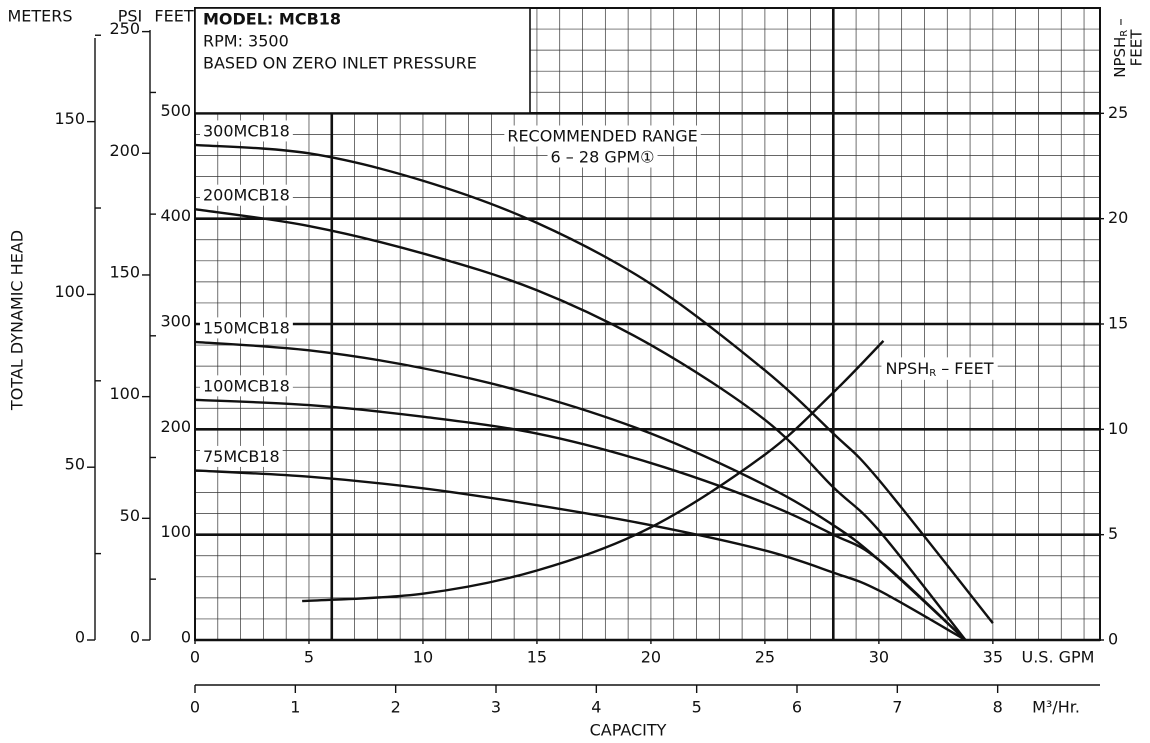 The width and height of the screenshot is (1150, 743). Describe the element at coordinates (295, 707) in the screenshot. I see `x2-tick-label: 1` at that location.